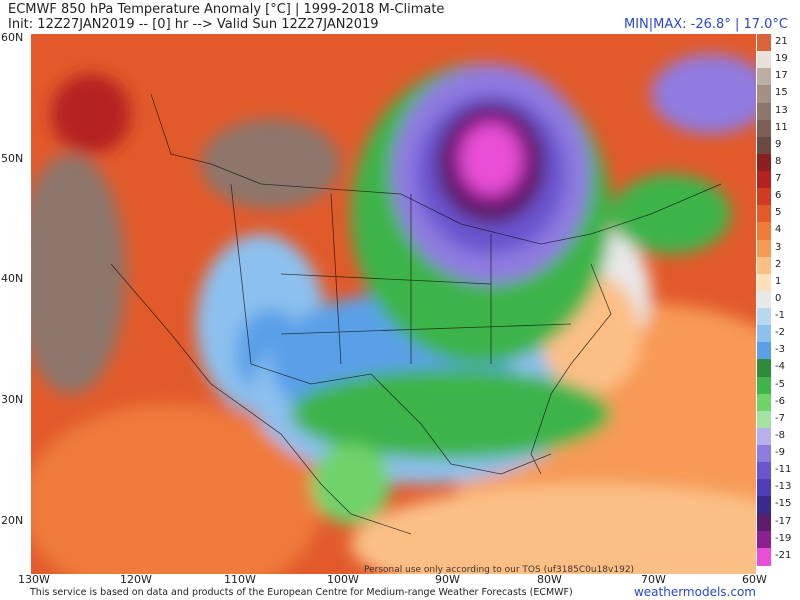 The image size is (800, 600). I want to click on legend-label: 1, so click(778, 281).